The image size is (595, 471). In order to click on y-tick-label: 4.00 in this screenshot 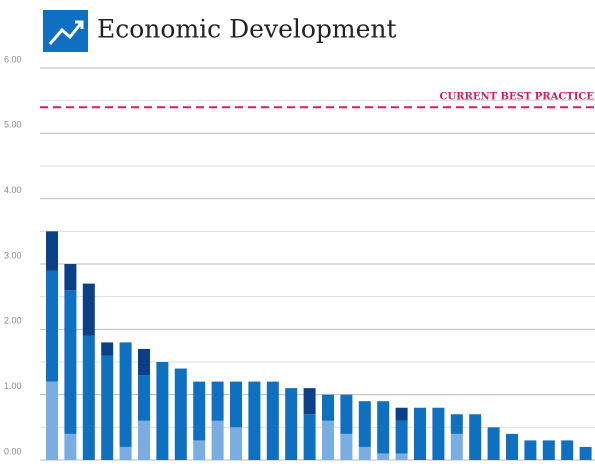, I will do `click(13, 190)`.